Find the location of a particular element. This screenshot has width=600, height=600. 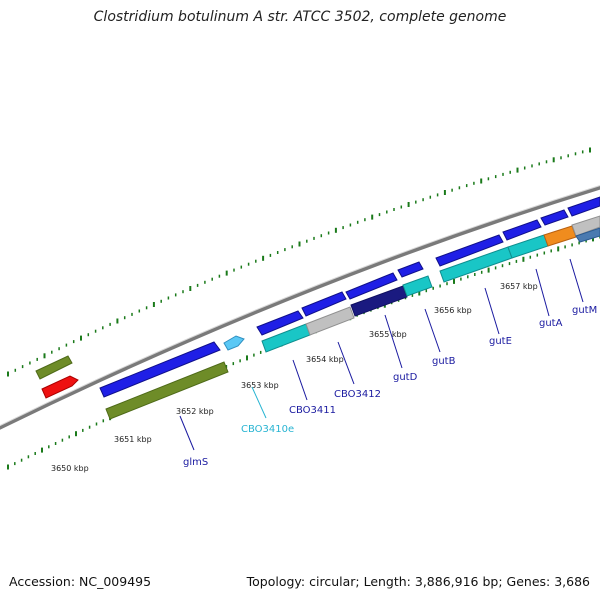

gene-gutD-arrow is located at coordinates (371, 286).